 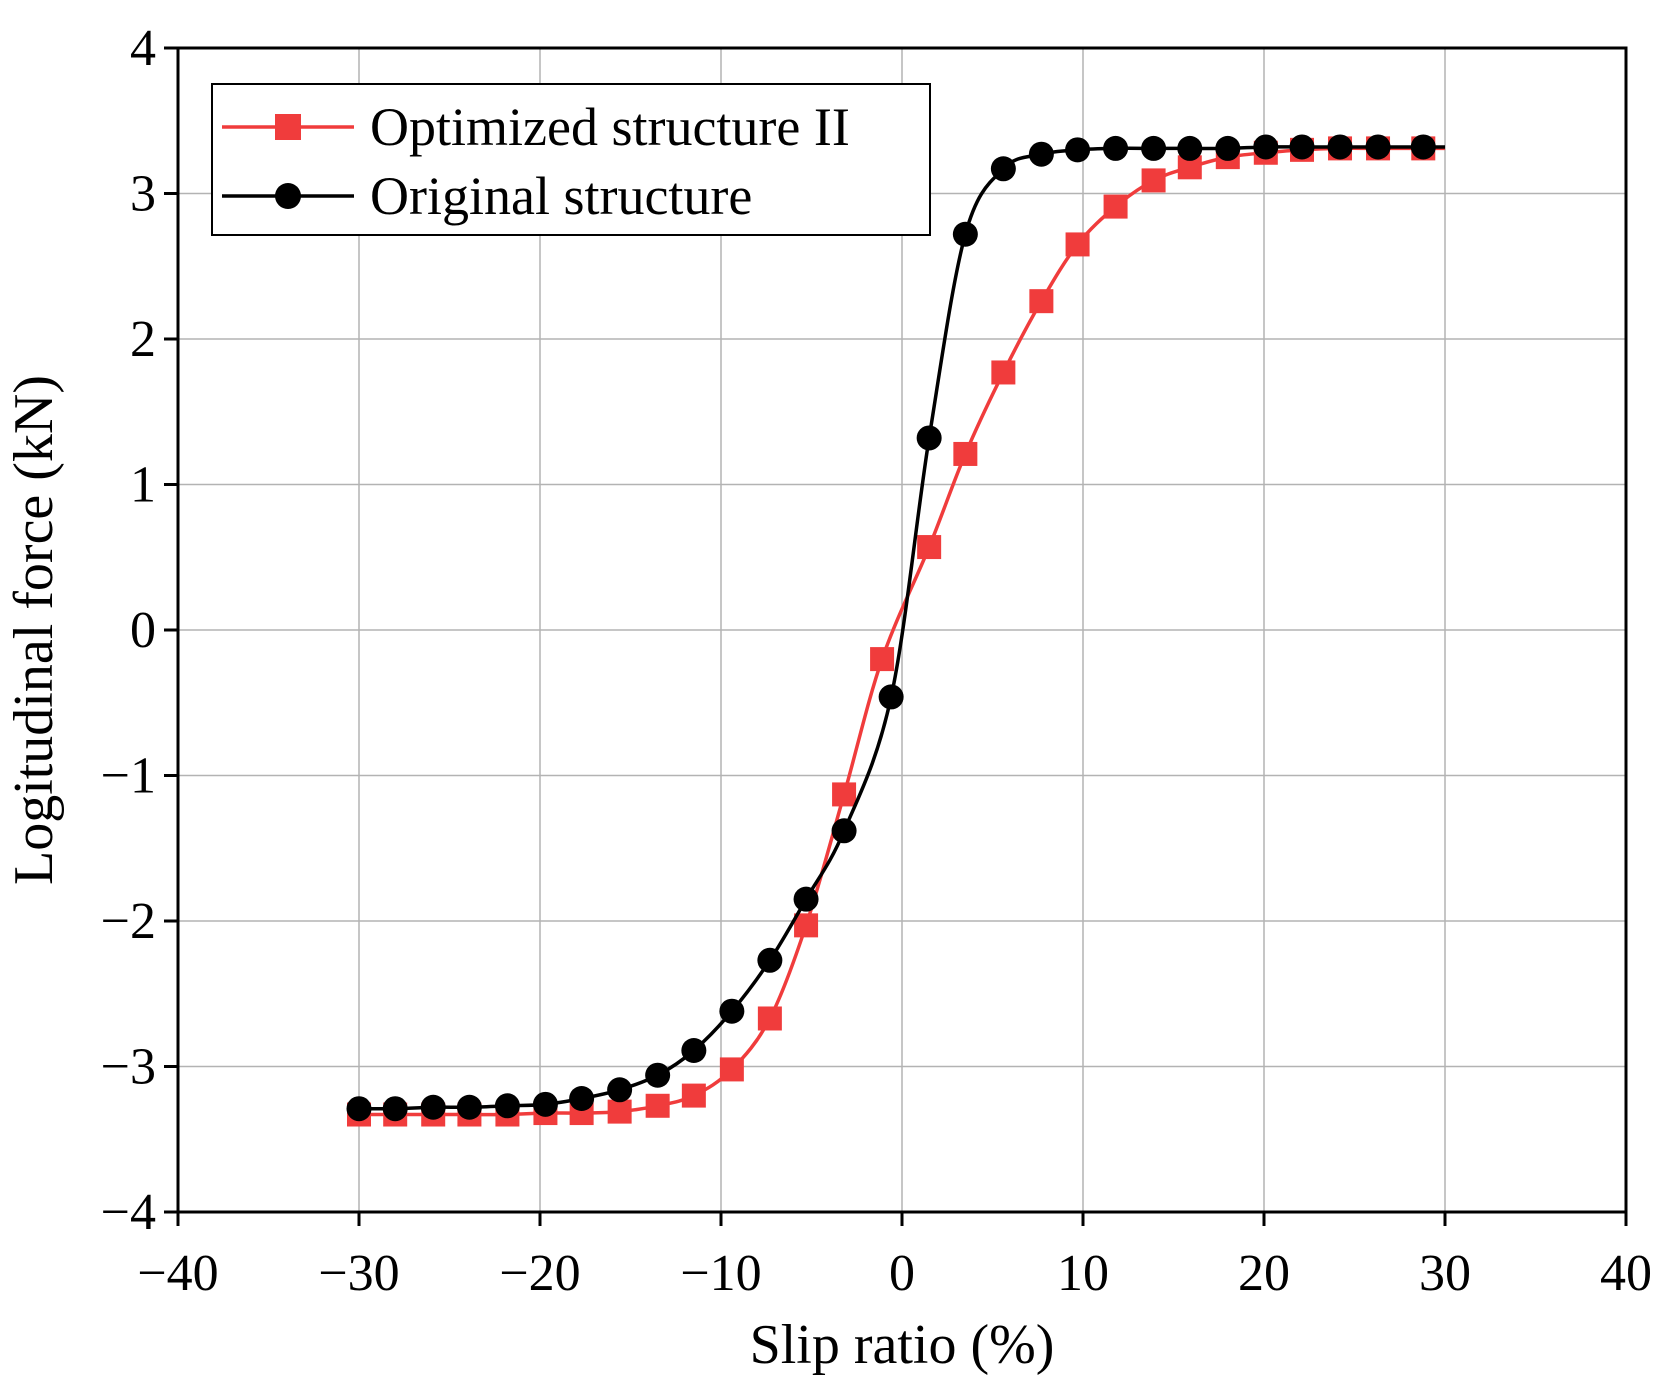 What do you see at coordinates (1445, 1273) in the screenshot?
I see `x-tick-label: 30` at bounding box center [1445, 1273].